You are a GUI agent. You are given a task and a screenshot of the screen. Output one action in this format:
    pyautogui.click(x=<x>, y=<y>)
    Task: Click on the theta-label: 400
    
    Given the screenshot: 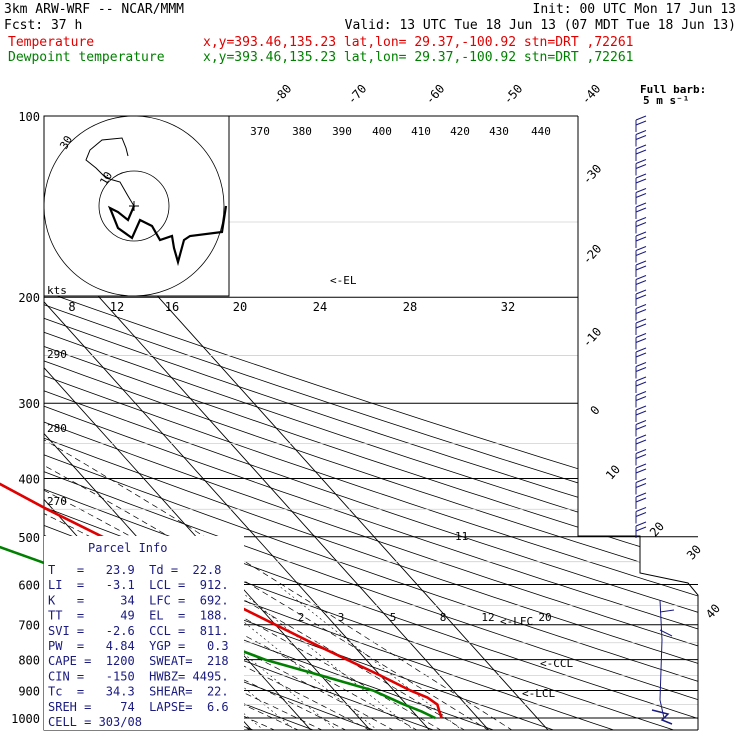 What is the action you would take?
    pyautogui.click(x=382, y=131)
    